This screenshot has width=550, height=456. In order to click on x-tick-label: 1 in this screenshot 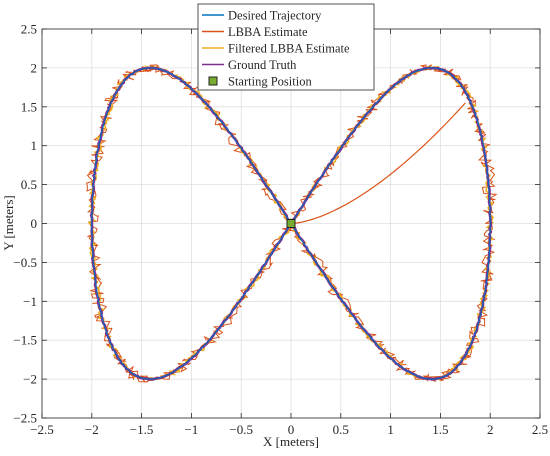, I will do `click(390, 429)`.